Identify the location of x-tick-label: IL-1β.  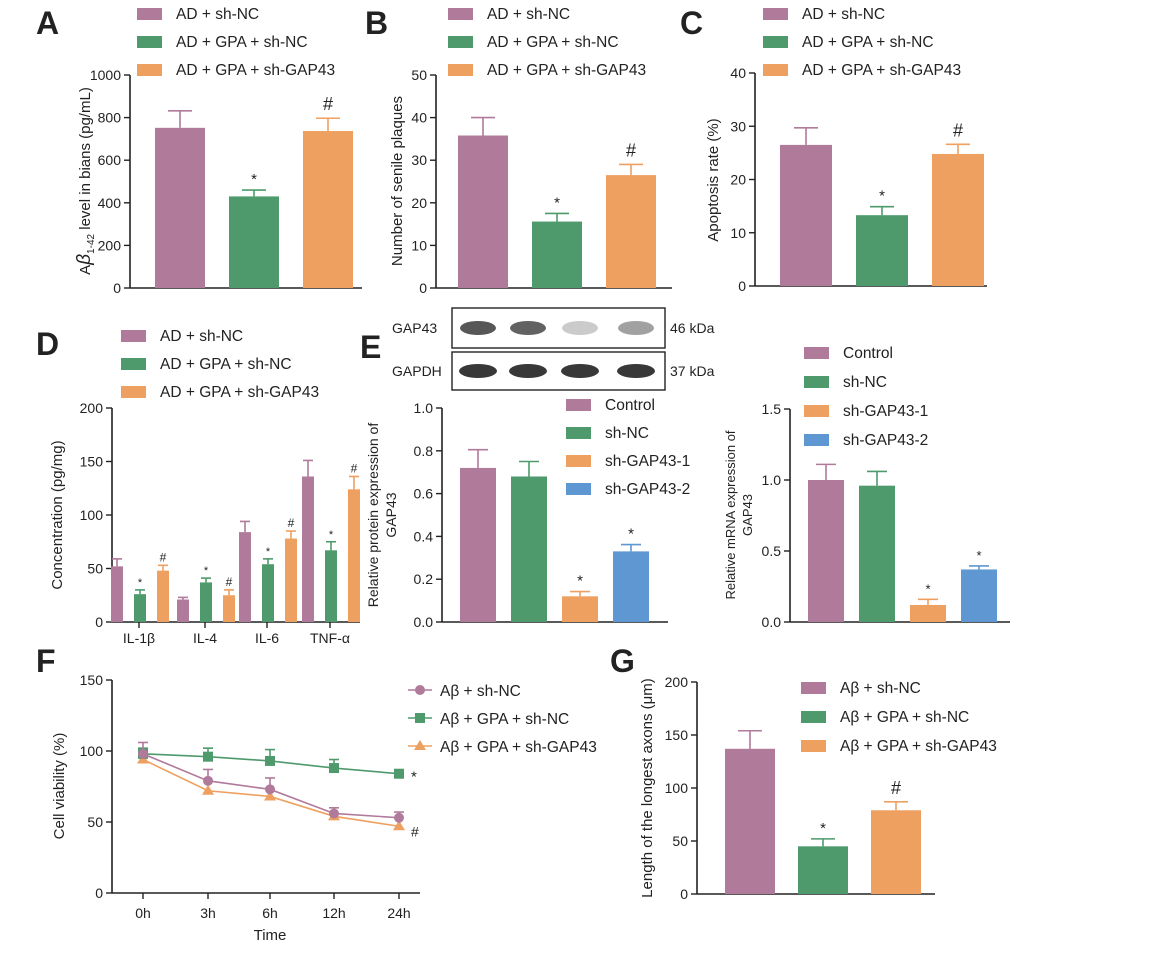
(139, 638).